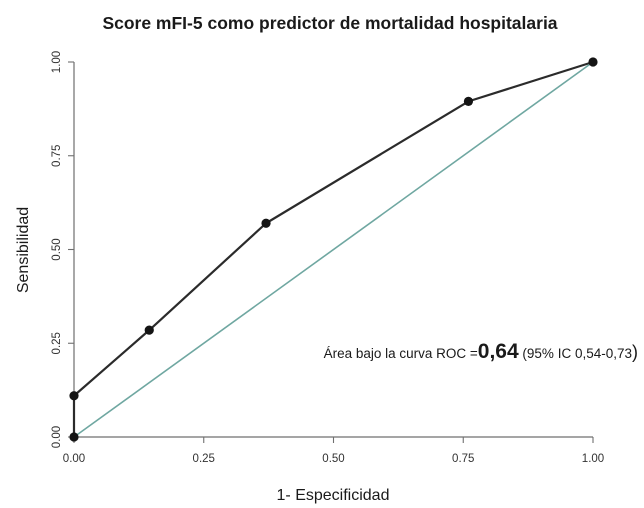 The width and height of the screenshot is (644, 508). I want to click on auc-prefix: Área bajo la curva ROC =, so click(401, 353).